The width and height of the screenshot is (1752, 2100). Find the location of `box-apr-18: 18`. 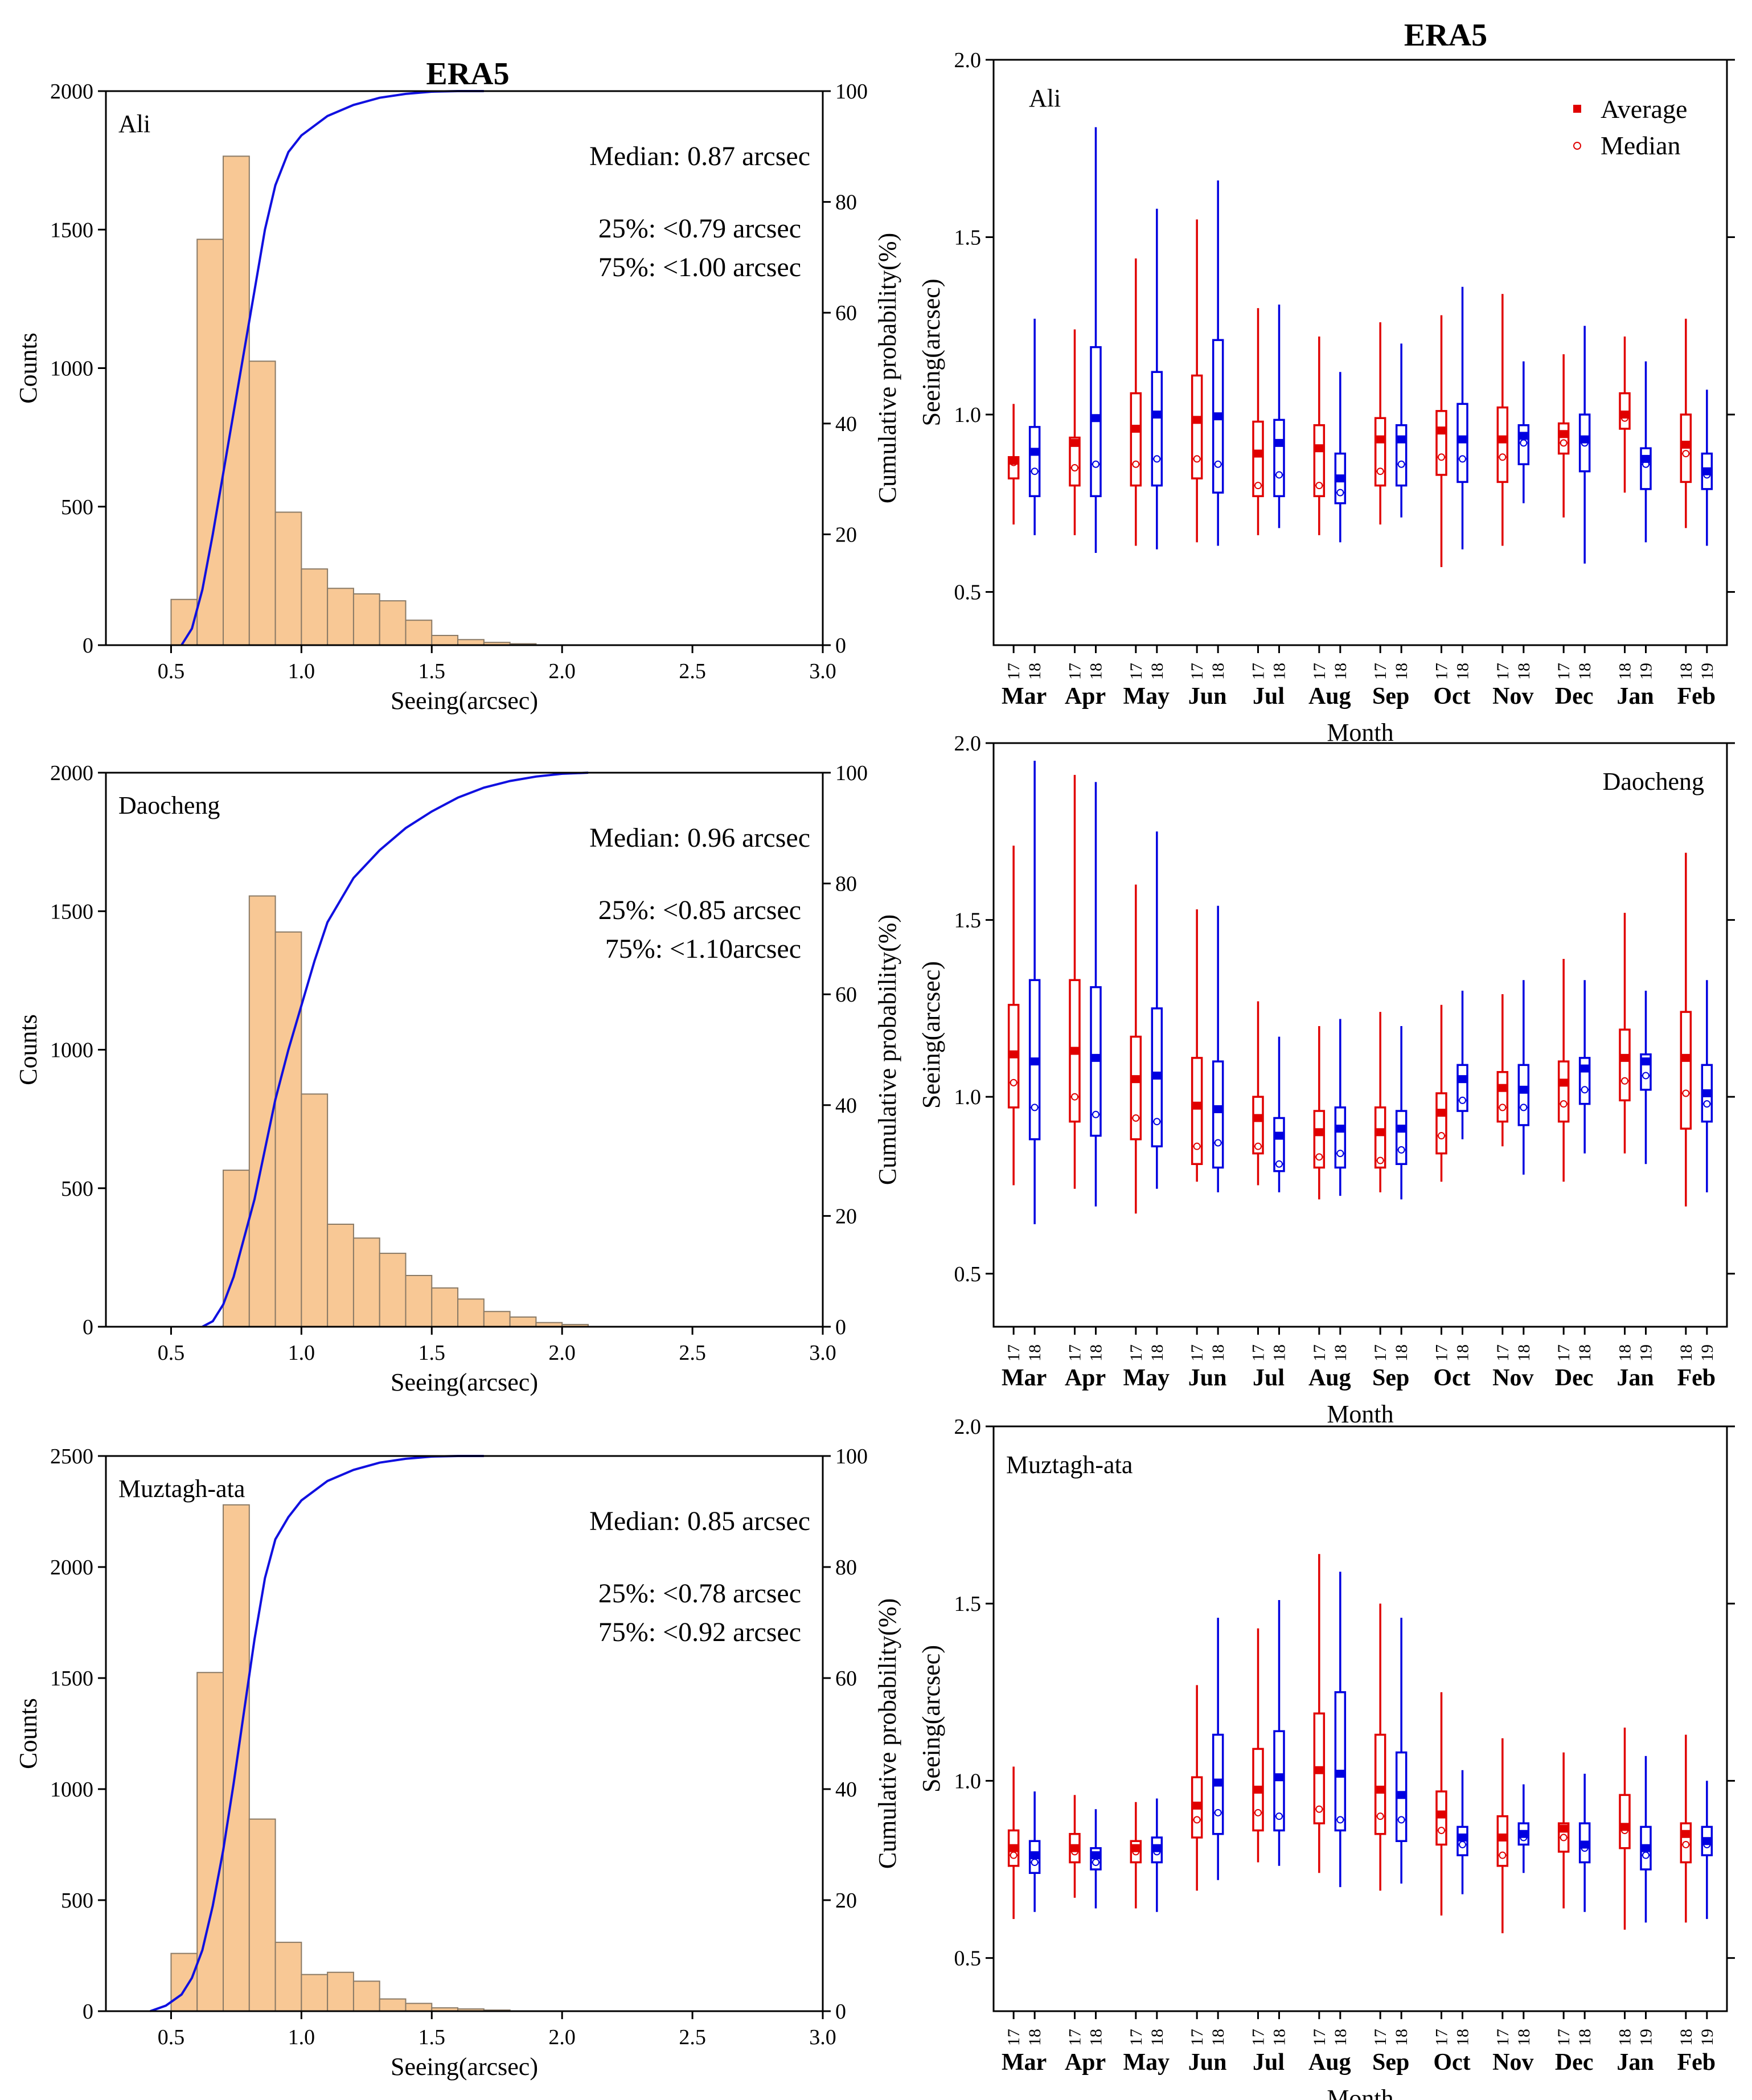

box-apr-18: 18 is located at coordinates (1096, 403).